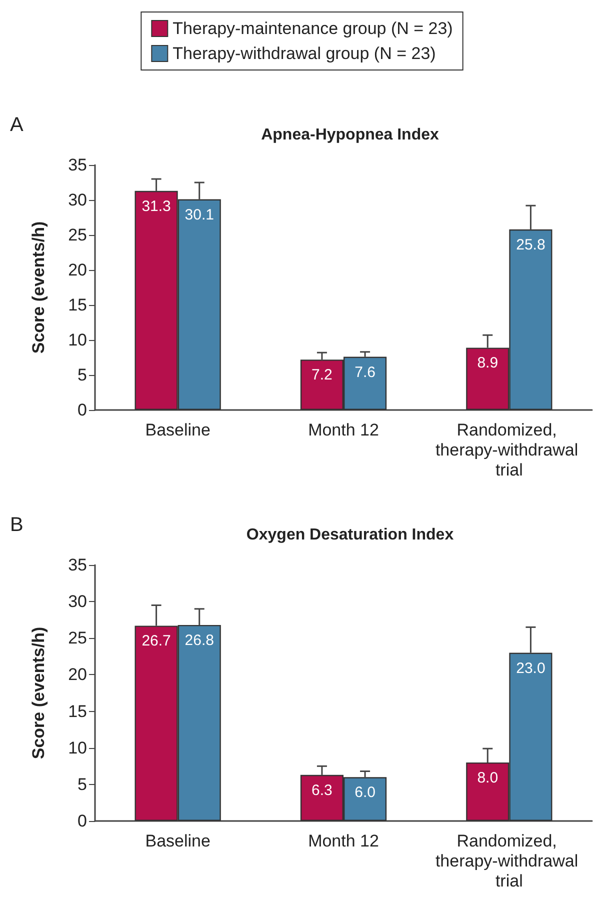 Image resolution: width=604 pixels, height=902 pixels. I want to click on data-label: 8.9, so click(487, 363).